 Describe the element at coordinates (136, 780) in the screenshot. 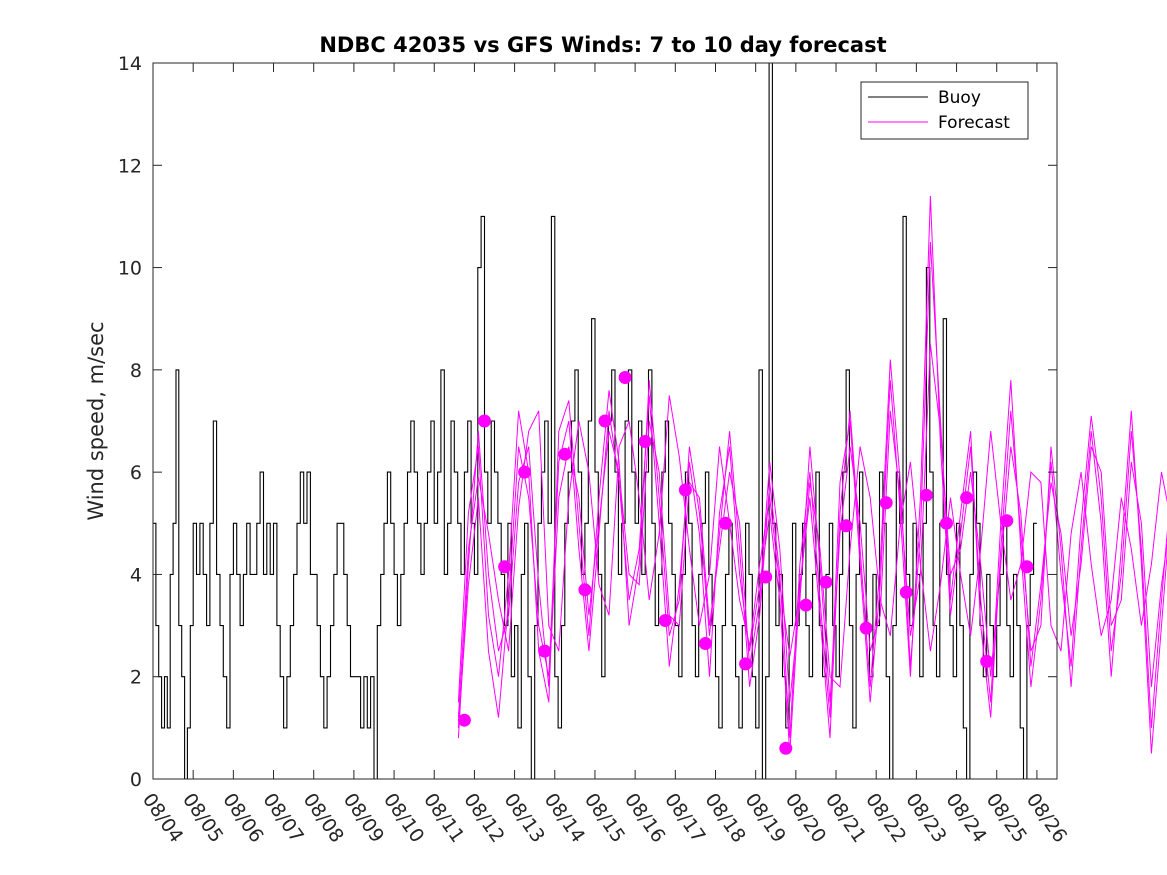

I see `y-tick-label: 0` at that location.